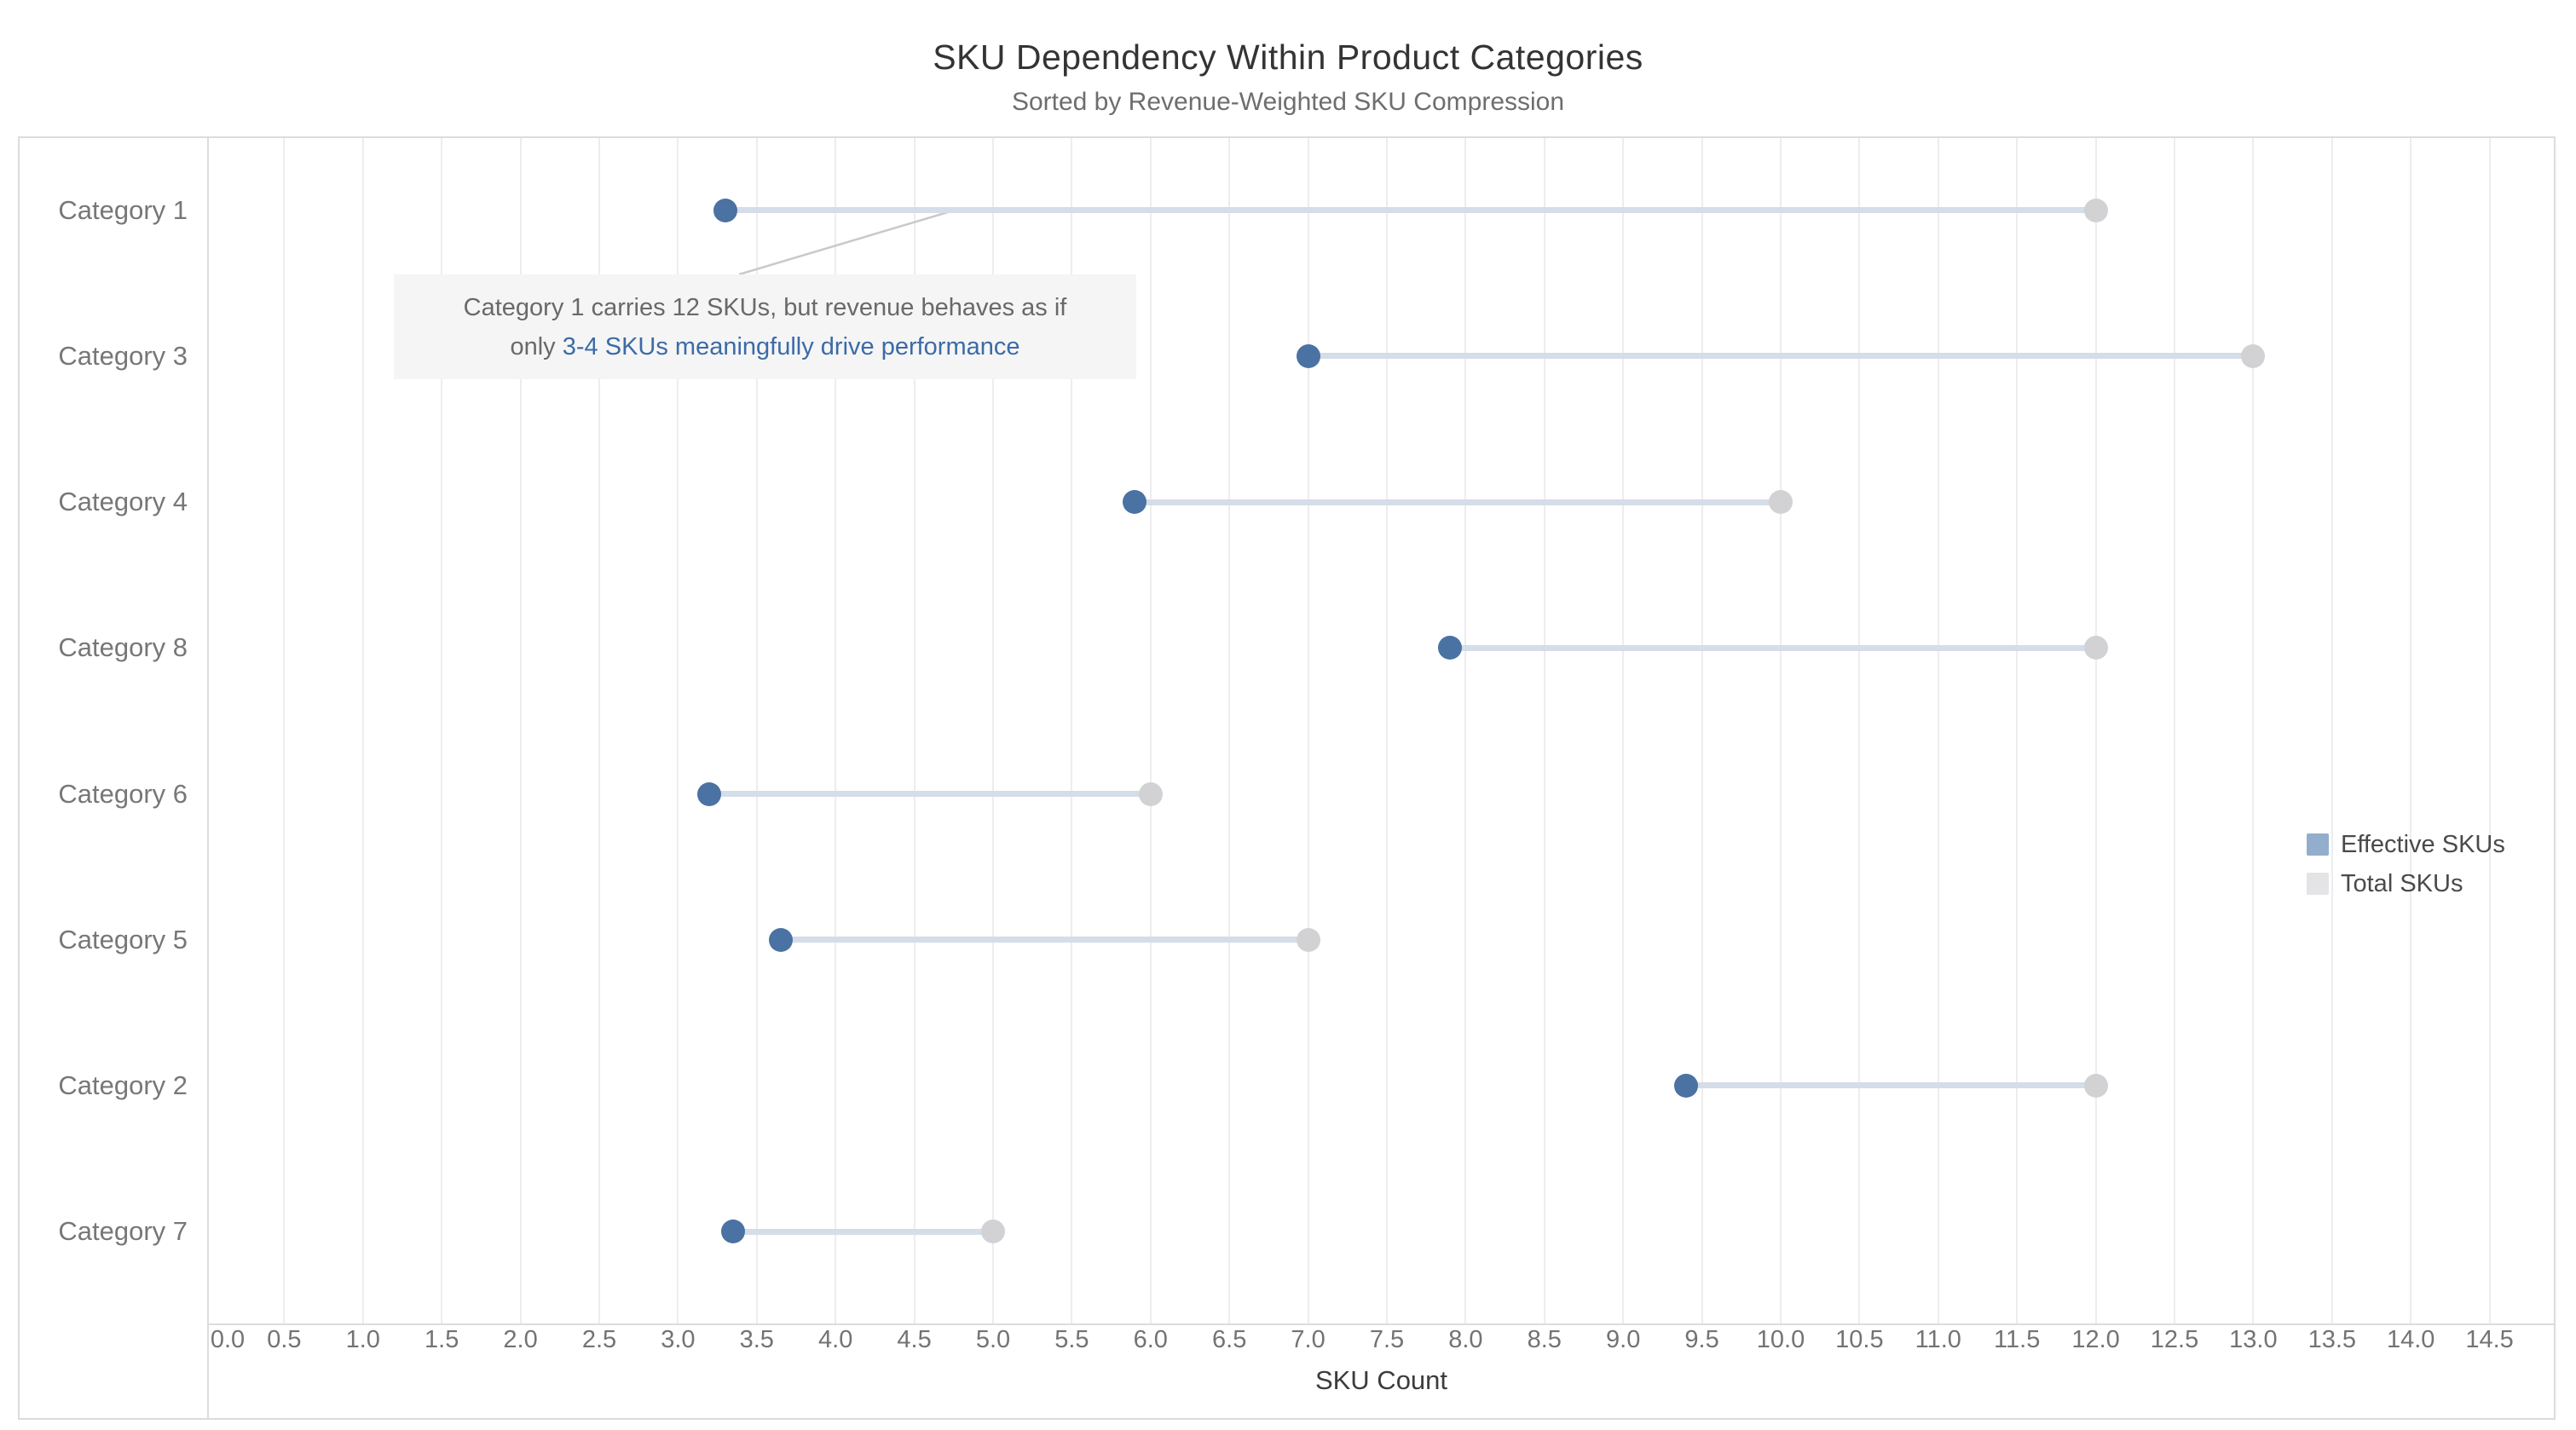 The width and height of the screenshot is (2576, 1430). Describe the element at coordinates (2332, 1339) in the screenshot. I see `x-tick-label: 13.5` at that location.